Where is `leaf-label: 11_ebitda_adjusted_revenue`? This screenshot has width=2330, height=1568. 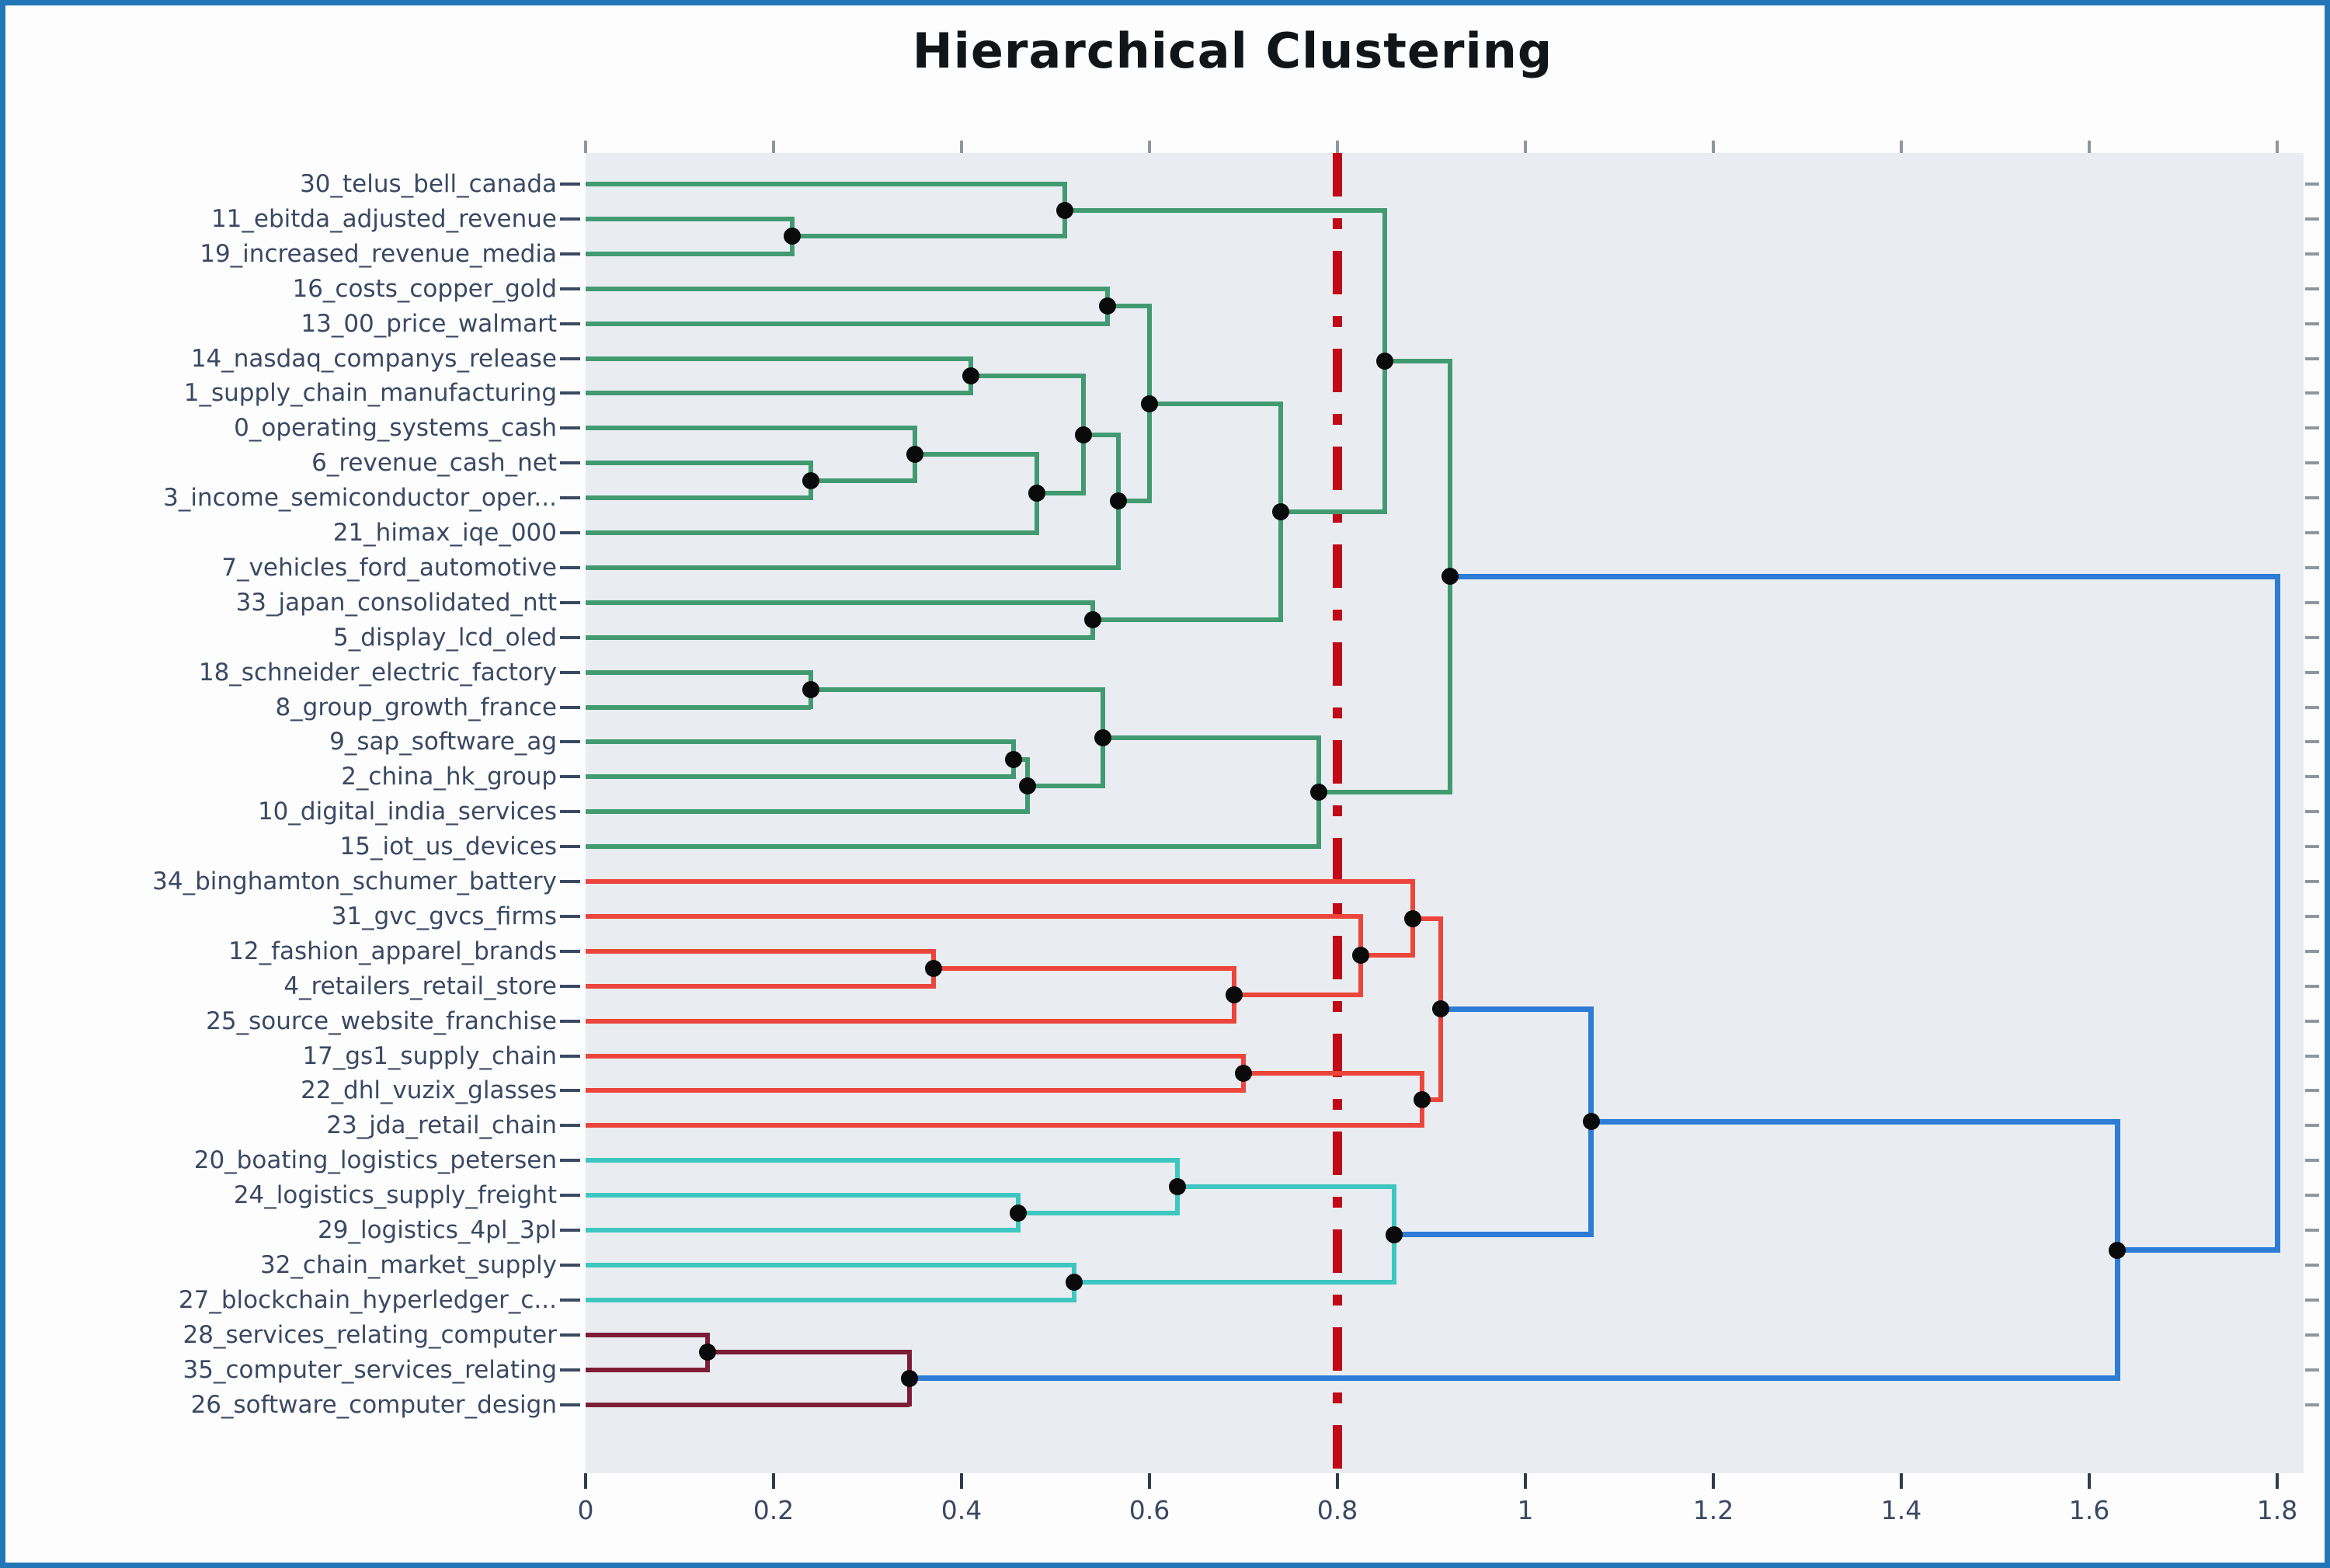
leaf-label: 11_ebitda_adjusted_revenue is located at coordinates (383, 219).